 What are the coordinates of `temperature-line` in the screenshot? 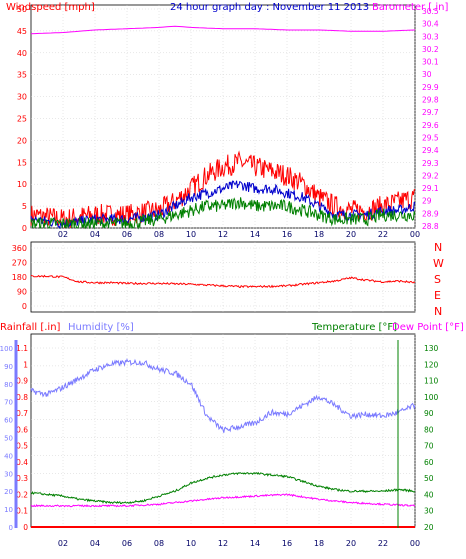 It's located at (223, 488).